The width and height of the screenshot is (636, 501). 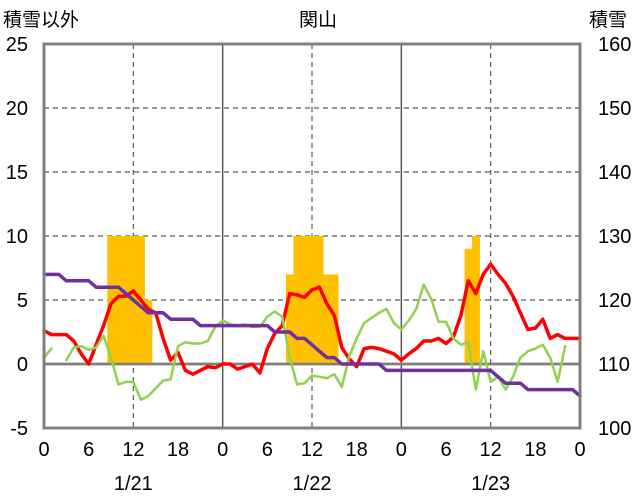 I want to click on x-day-label: 1/22, so click(x=312, y=484).